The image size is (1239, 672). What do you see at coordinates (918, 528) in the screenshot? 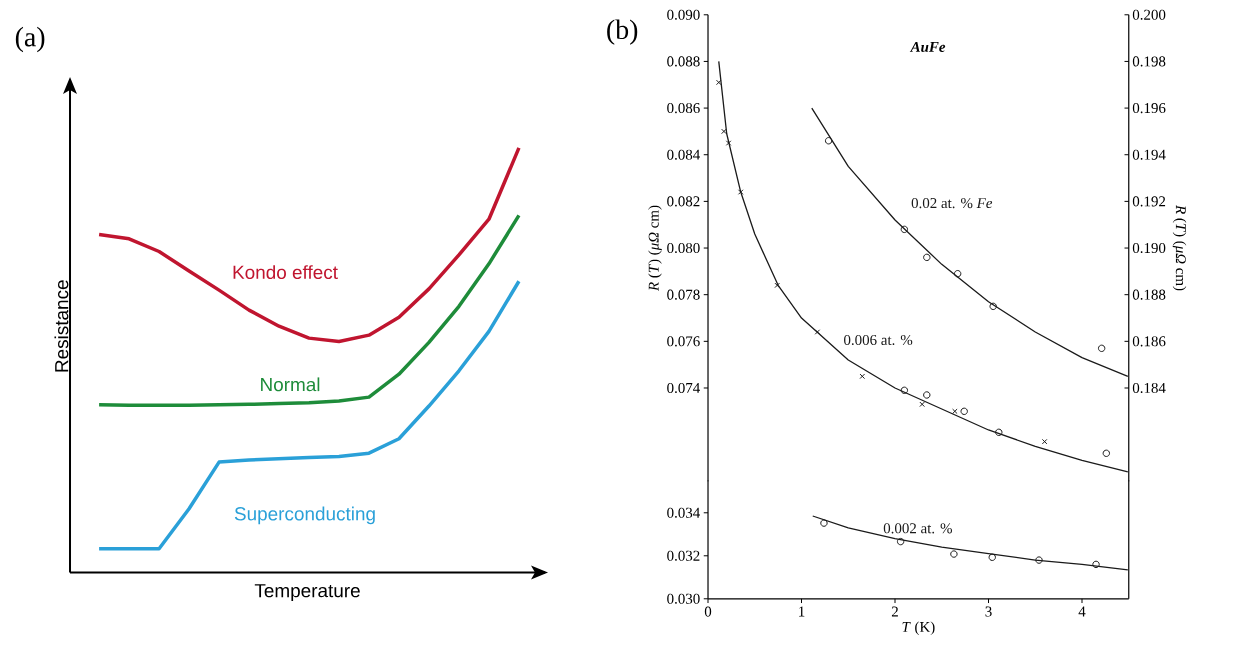
I see `series-label: 0.002 at. %` at bounding box center [918, 528].